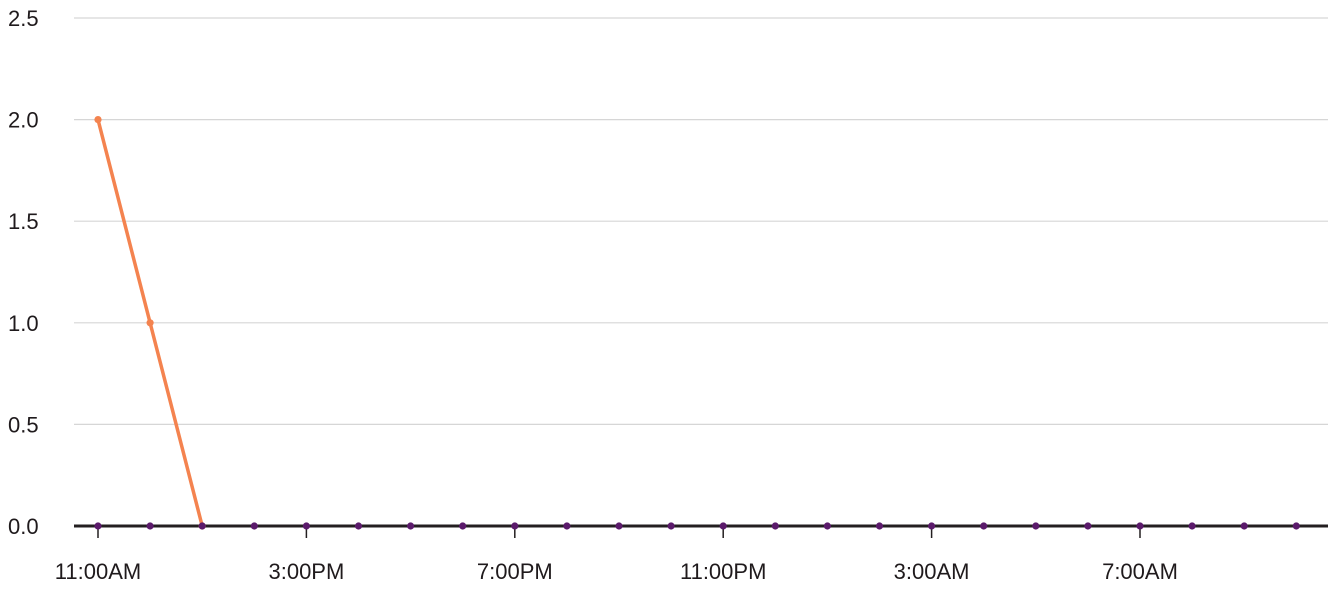 The height and width of the screenshot is (593, 1328). I want to click on x-tick-label: 11:00PM, so click(723, 571).